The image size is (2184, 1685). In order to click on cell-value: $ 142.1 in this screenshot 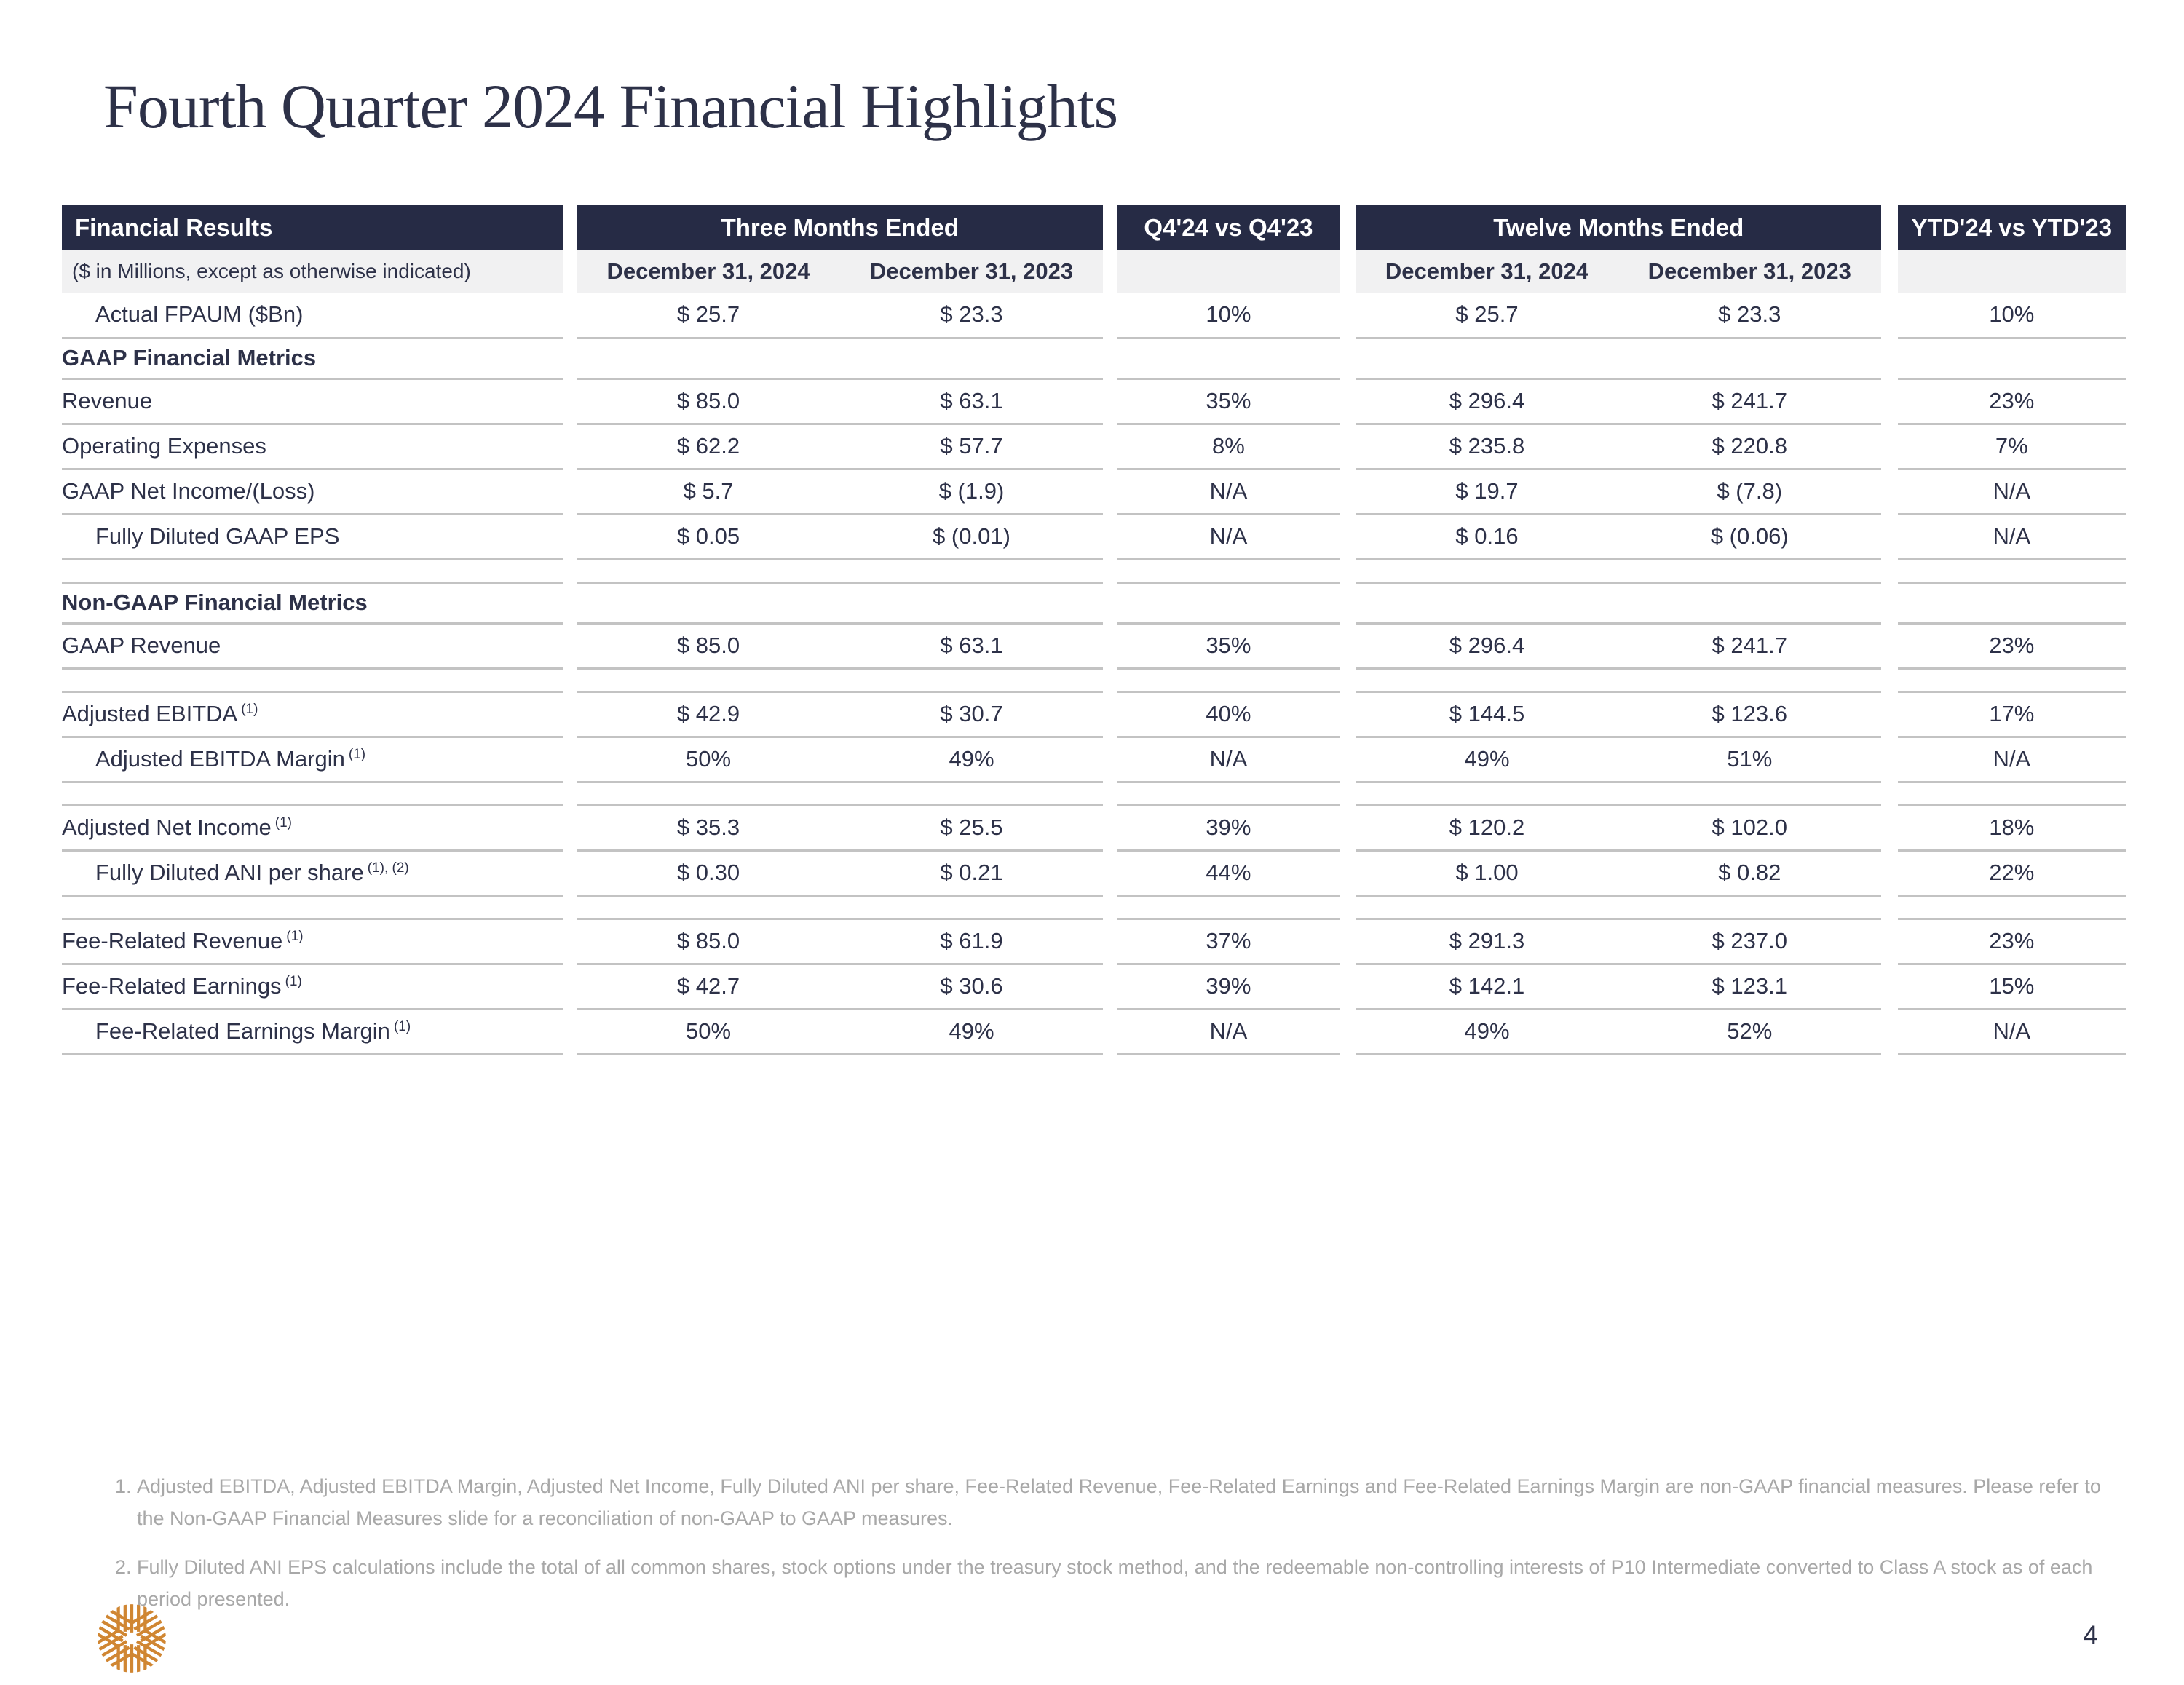, I will do `click(1487, 987)`.